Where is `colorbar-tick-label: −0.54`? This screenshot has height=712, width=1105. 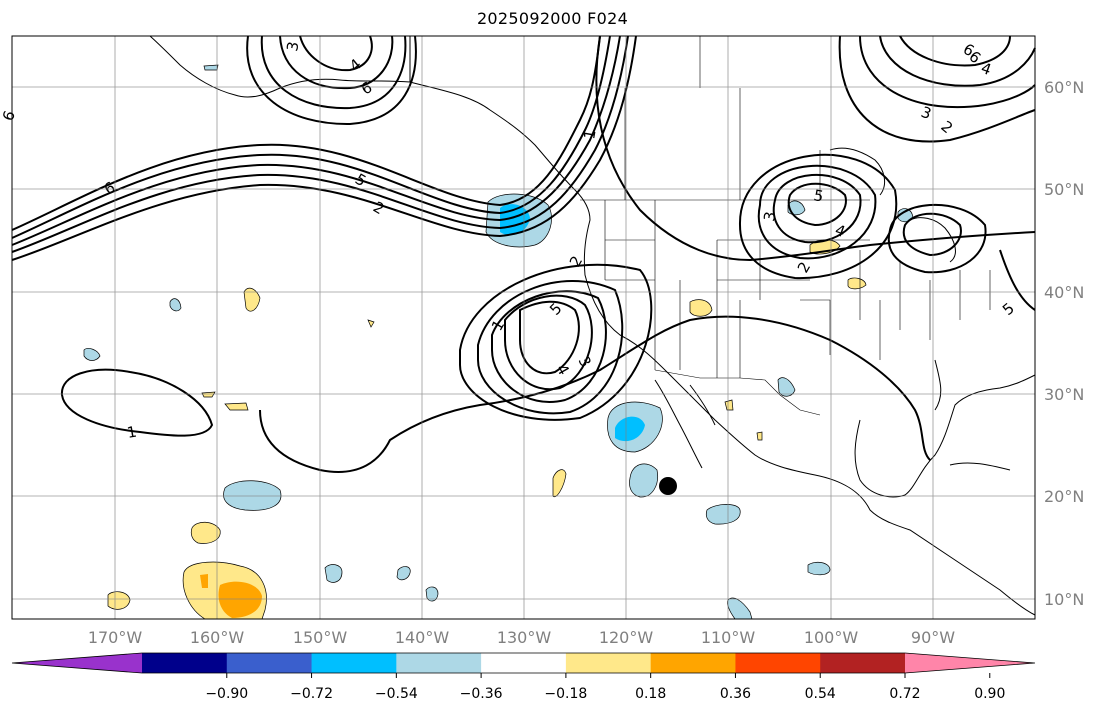 colorbar-tick-label: −0.54 is located at coordinates (396, 694).